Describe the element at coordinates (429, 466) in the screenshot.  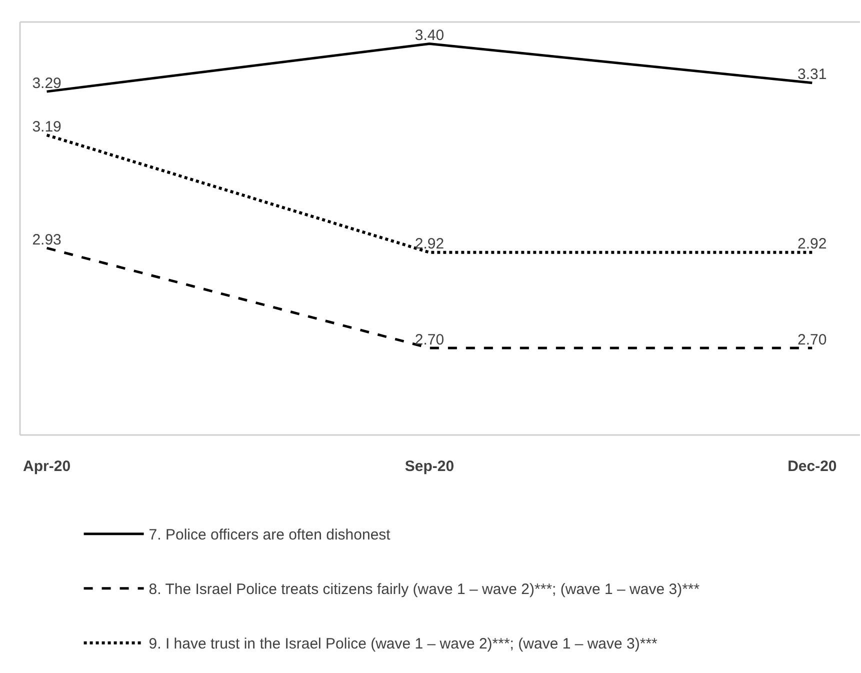
I see `x-tick-label: Sep-20` at that location.